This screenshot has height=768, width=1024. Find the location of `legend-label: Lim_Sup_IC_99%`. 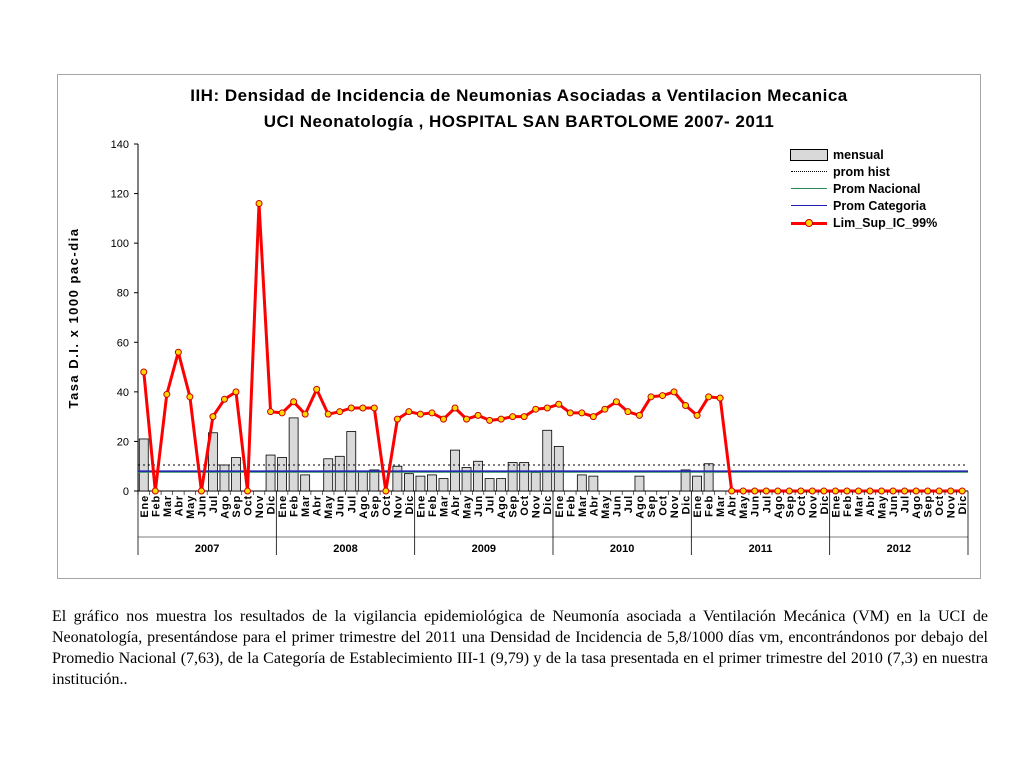

legend-label: Lim_Sup_IC_99% is located at coordinates (885, 222).